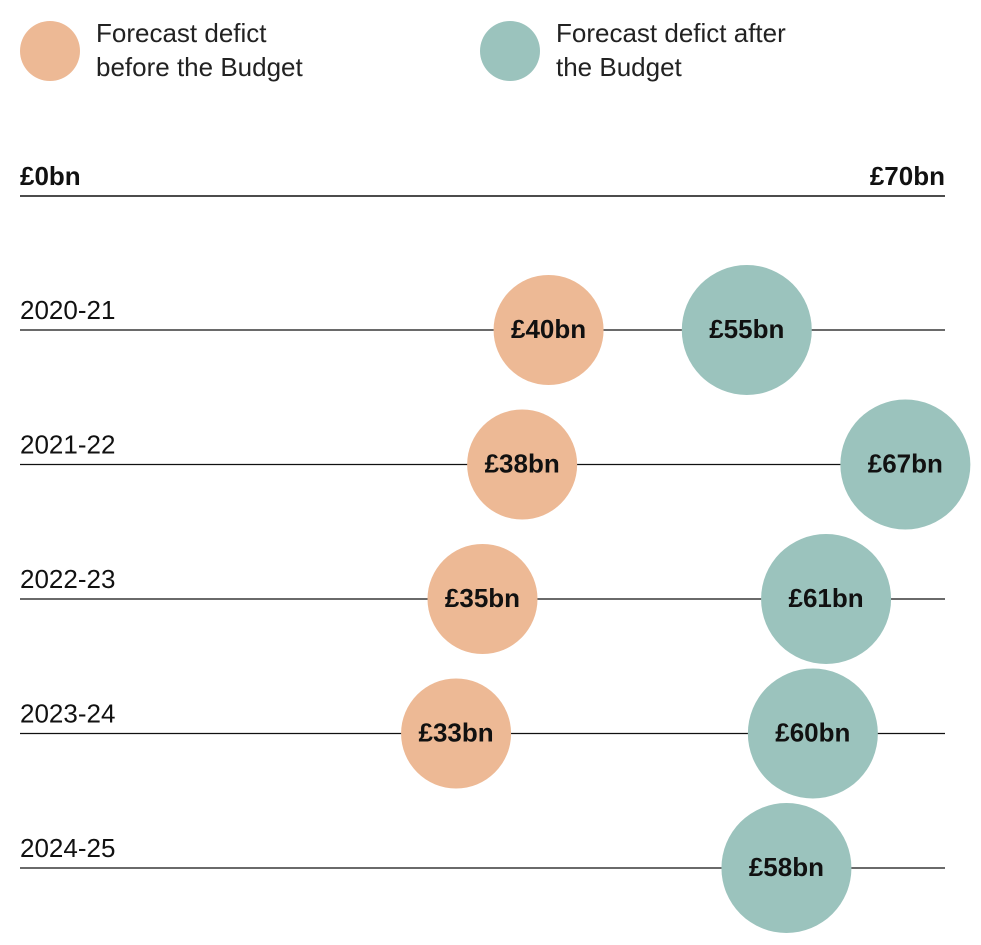  I want to click on value-label: £67bn, so click(905, 463).